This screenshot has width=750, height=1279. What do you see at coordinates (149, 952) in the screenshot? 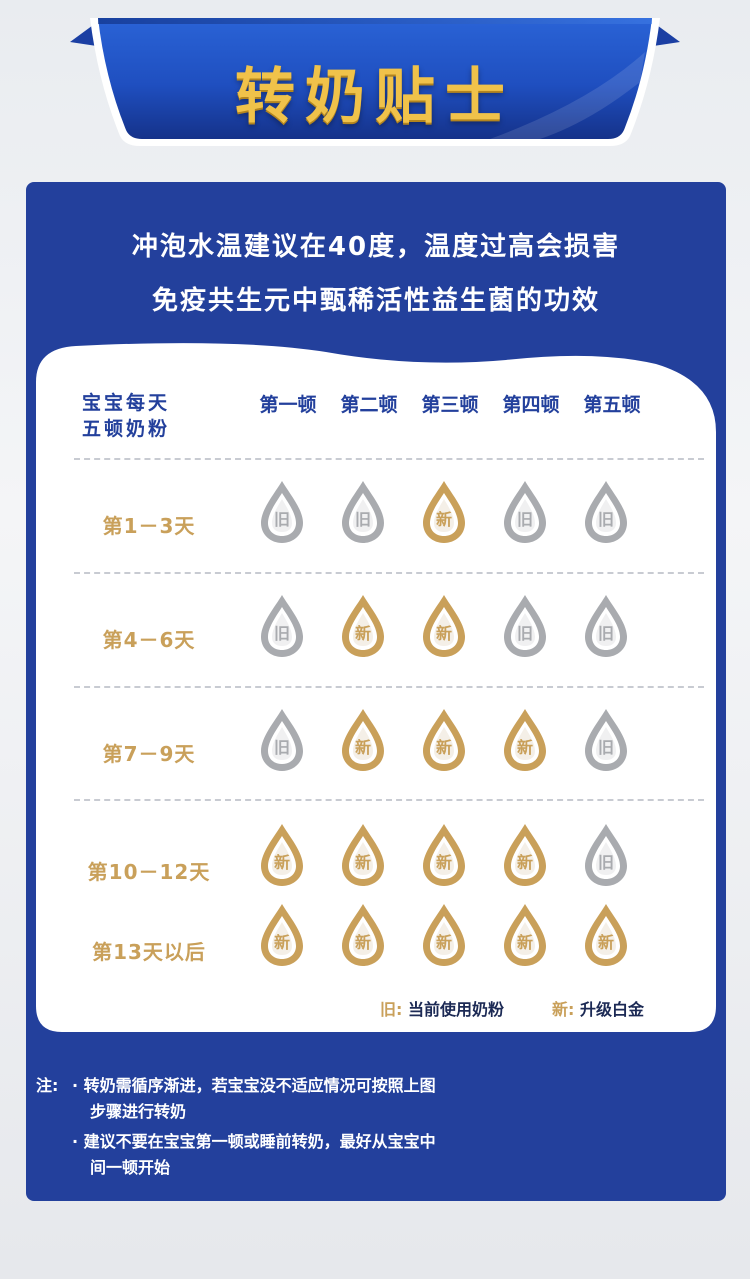
I see `row-label-day13-plus: 第13天以后` at bounding box center [149, 952].